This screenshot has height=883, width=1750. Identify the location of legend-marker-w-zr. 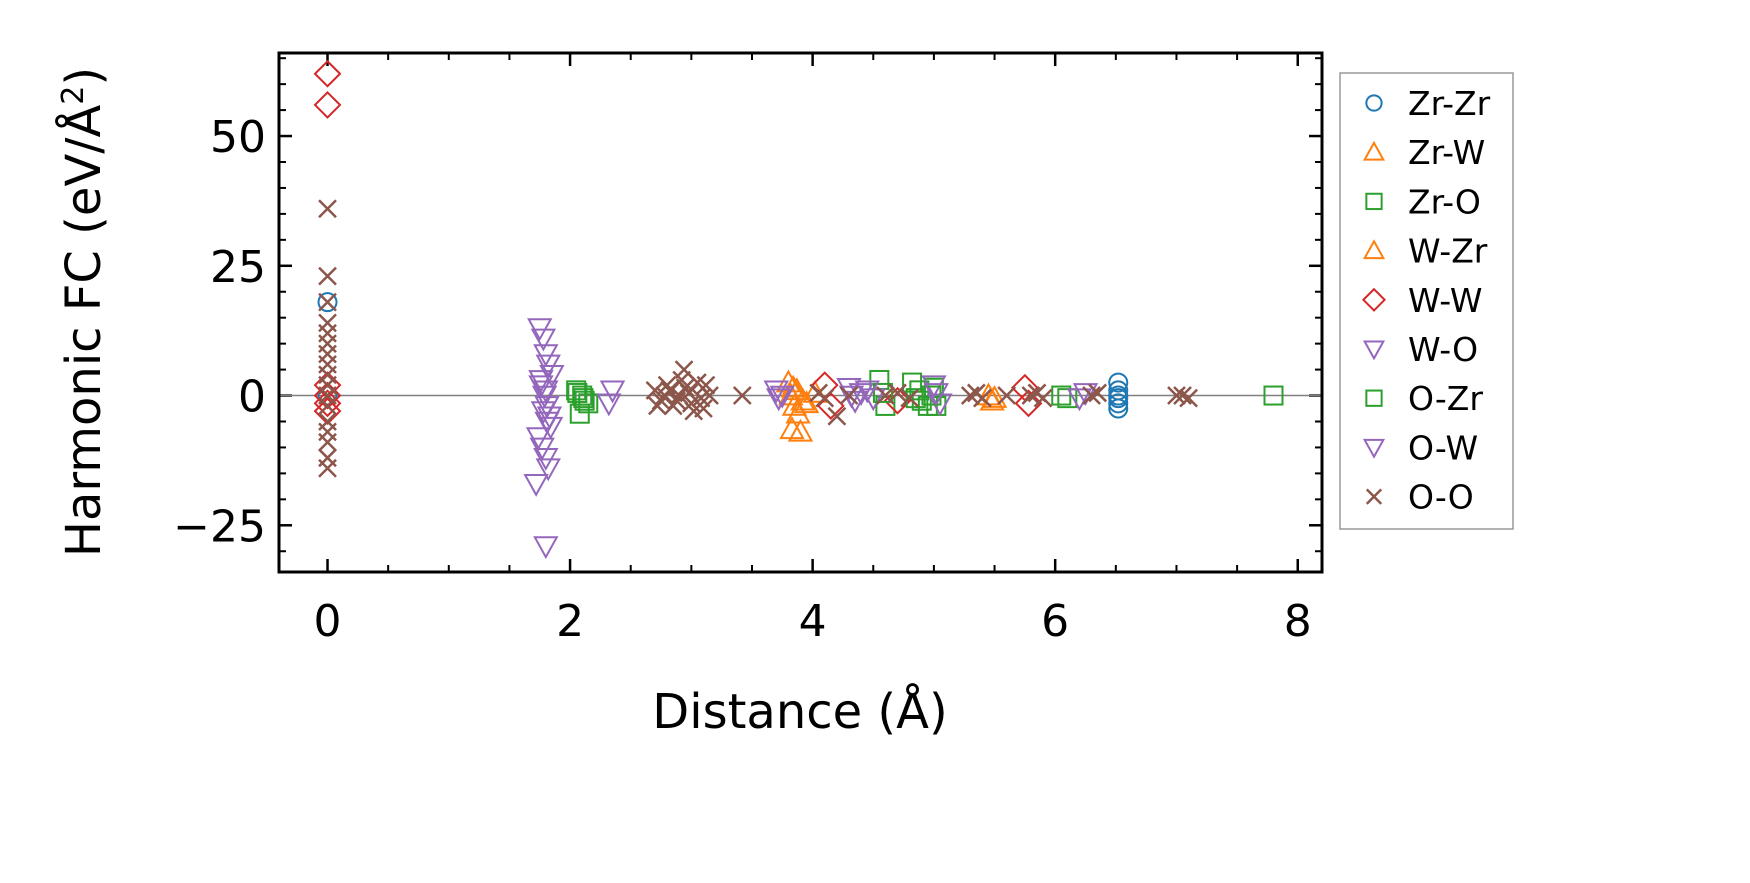
(1374, 249).